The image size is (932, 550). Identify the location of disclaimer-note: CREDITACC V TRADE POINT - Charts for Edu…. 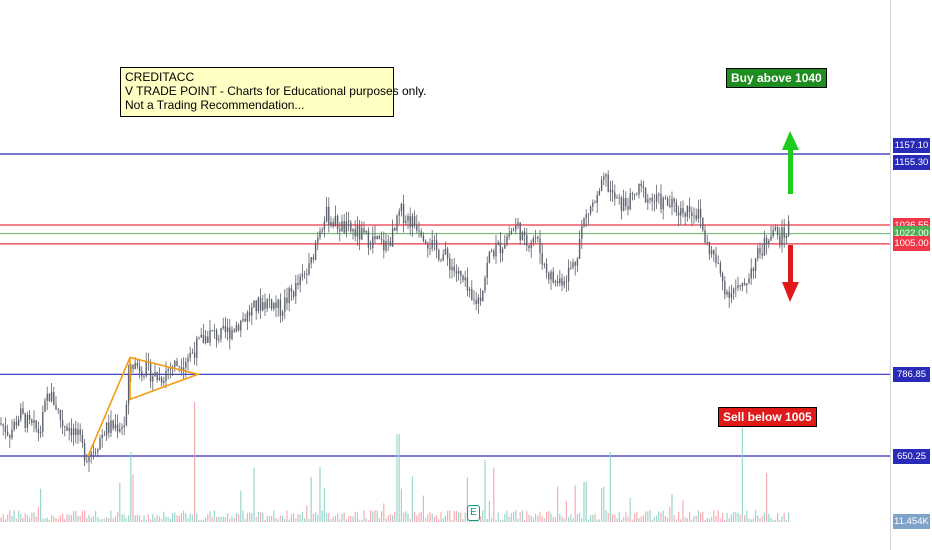
(273, 92).